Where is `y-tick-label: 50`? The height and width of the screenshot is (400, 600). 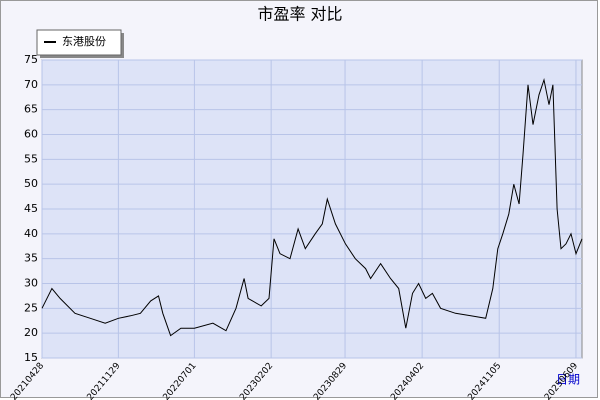 y-tick-label: 50 is located at coordinates (31, 183).